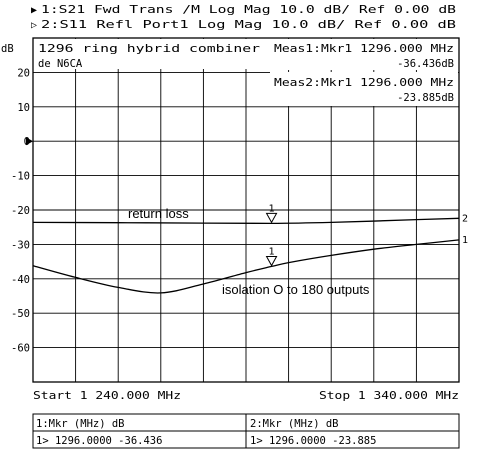 This screenshot has width=480, height=451. What do you see at coordinates (465, 240) in the screenshot?
I see `trace-1-end-label: 1` at bounding box center [465, 240].